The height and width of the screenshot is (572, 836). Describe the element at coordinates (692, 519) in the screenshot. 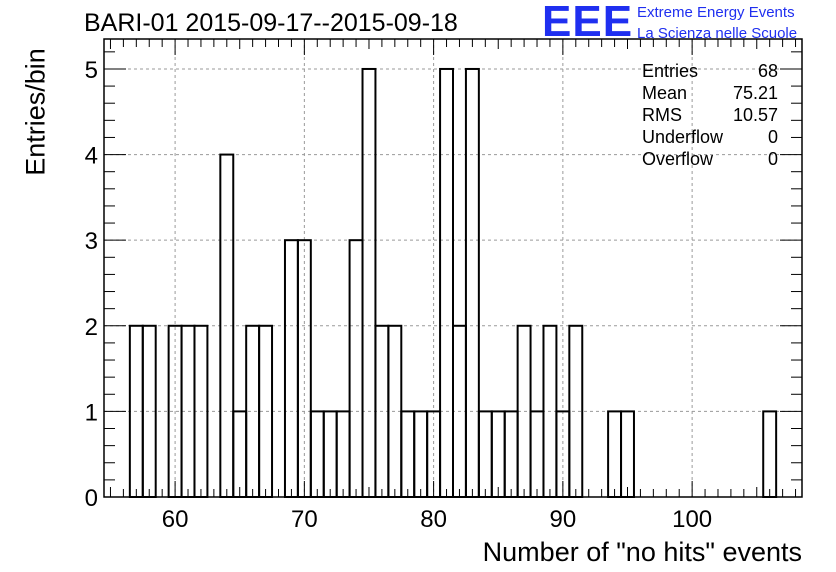

I see `x-tick-label: 100` at that location.